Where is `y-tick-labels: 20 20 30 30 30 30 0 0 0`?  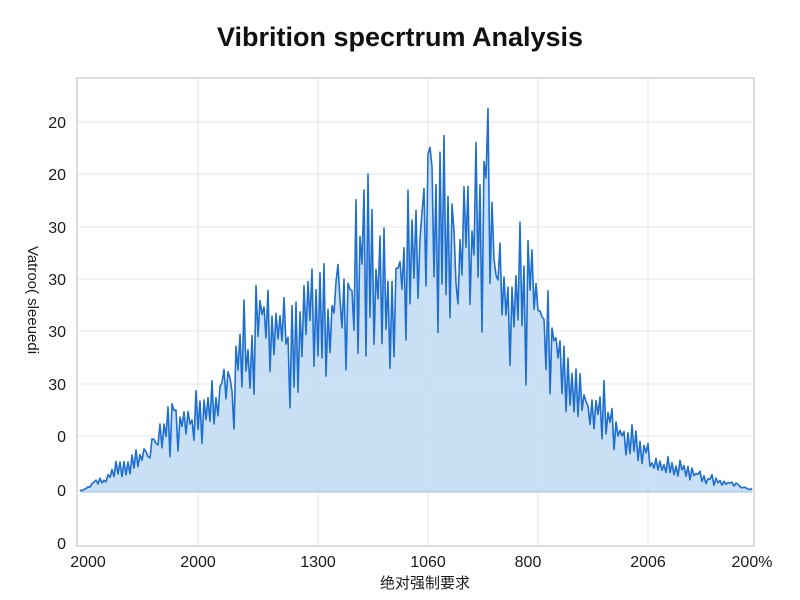
y-tick-labels: 20 20 30 30 30 30 0 0 0 is located at coordinates (57, 334).